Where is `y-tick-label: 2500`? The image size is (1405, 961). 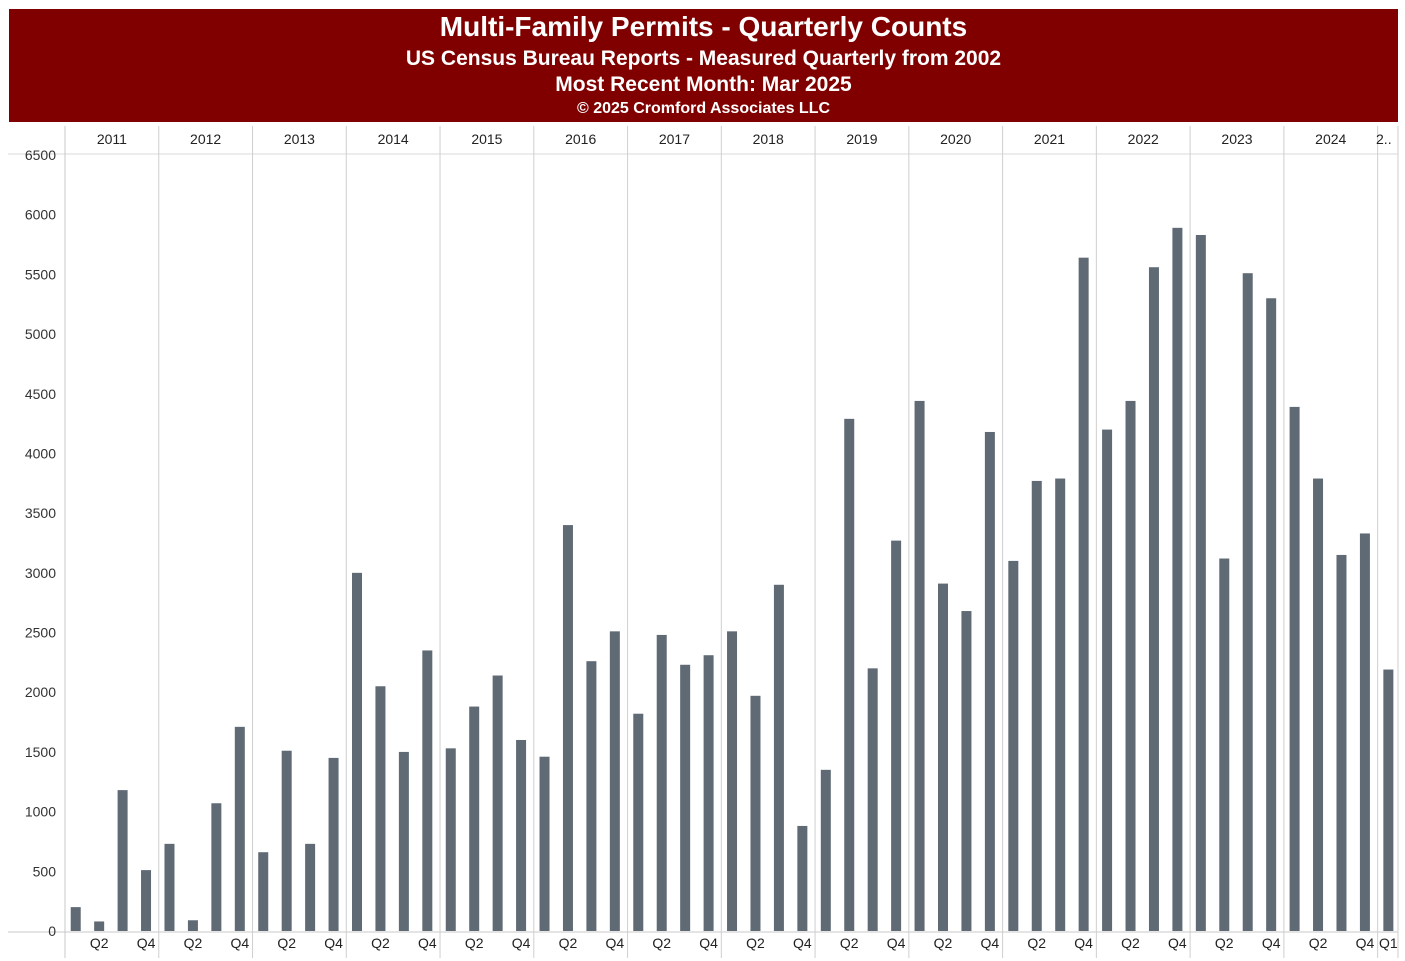
y-tick-label: 2500 is located at coordinates (40, 633).